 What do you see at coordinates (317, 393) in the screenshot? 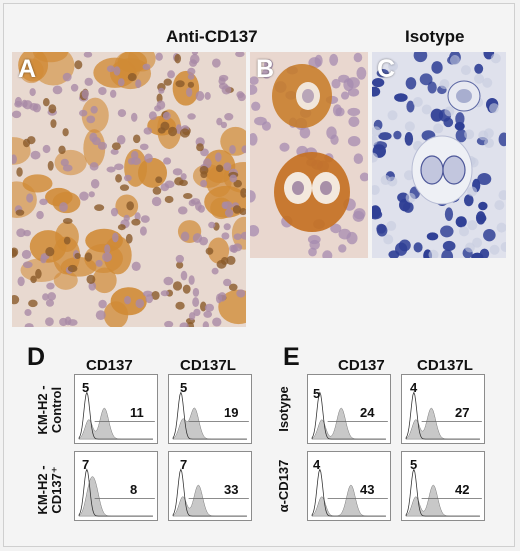
I see `e-value-1-left: 5` at bounding box center [317, 393].